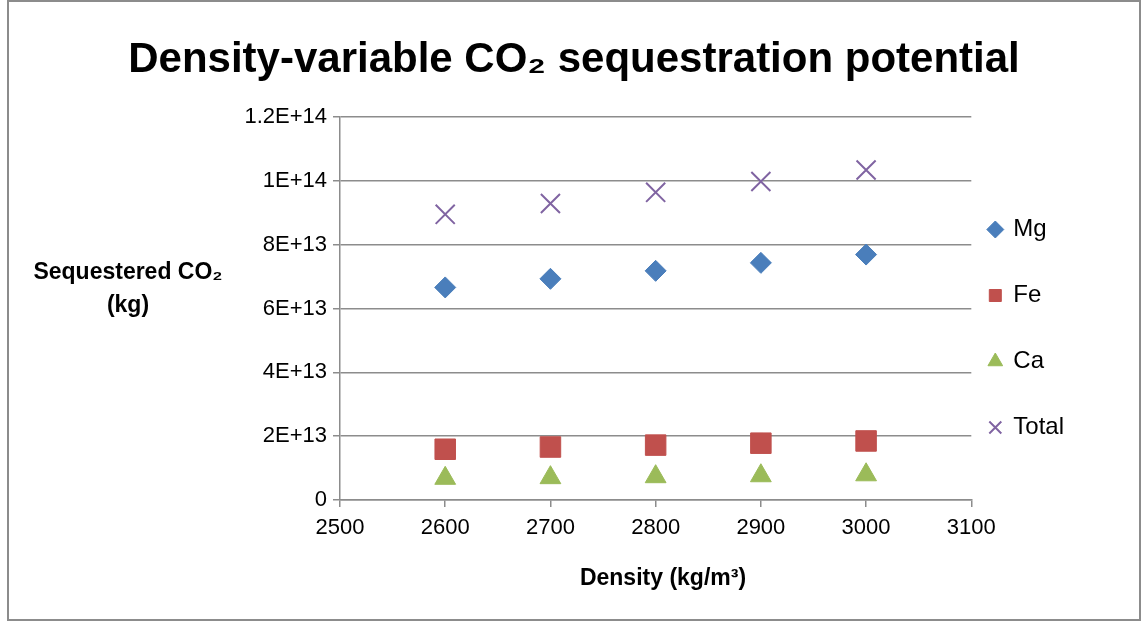 This screenshot has width=1148, height=622. What do you see at coordinates (294, 307) in the screenshot?
I see `y-tick-label: 6E+13` at bounding box center [294, 307].